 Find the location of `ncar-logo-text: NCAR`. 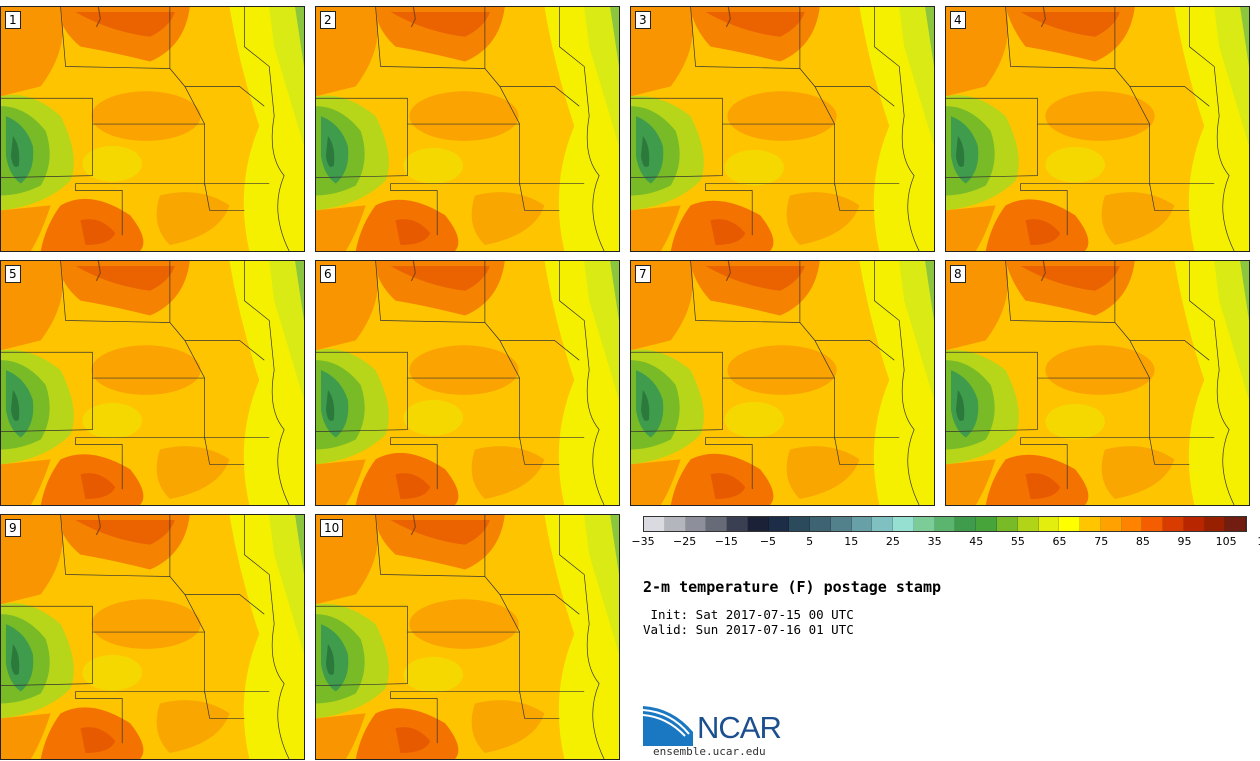

ncar-logo-text: NCAR is located at coordinates (739, 727).